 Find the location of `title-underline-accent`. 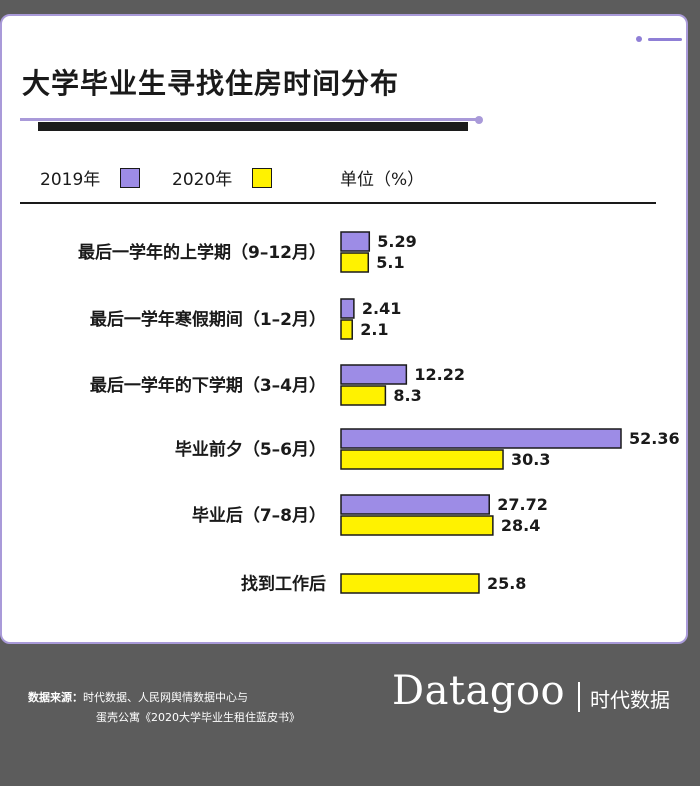

title-underline-accent is located at coordinates (248, 119).